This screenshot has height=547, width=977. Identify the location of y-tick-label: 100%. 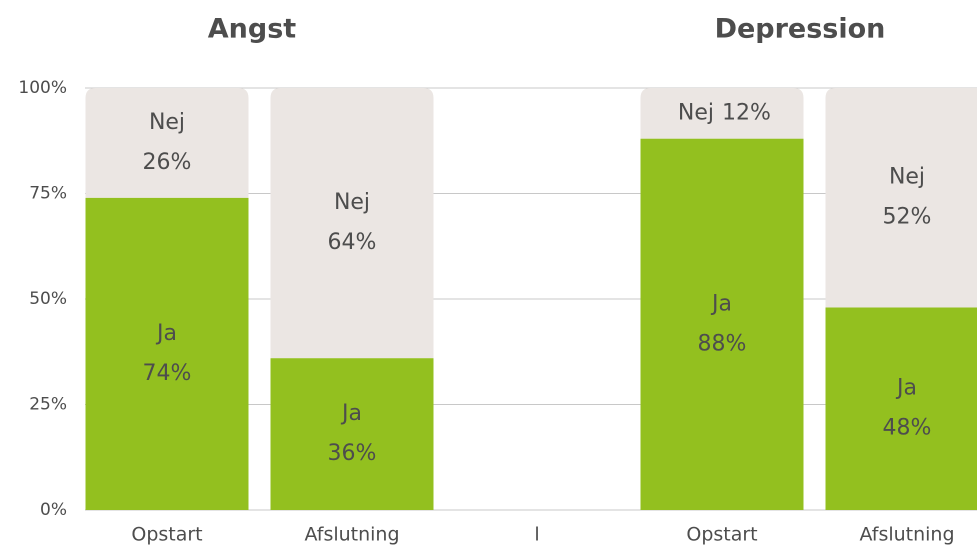
(42, 88).